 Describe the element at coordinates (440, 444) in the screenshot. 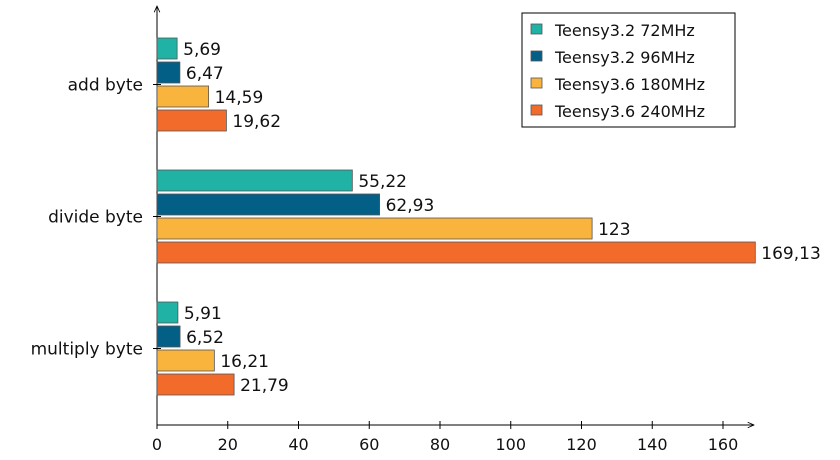

I see `x-tick-label: 80` at that location.